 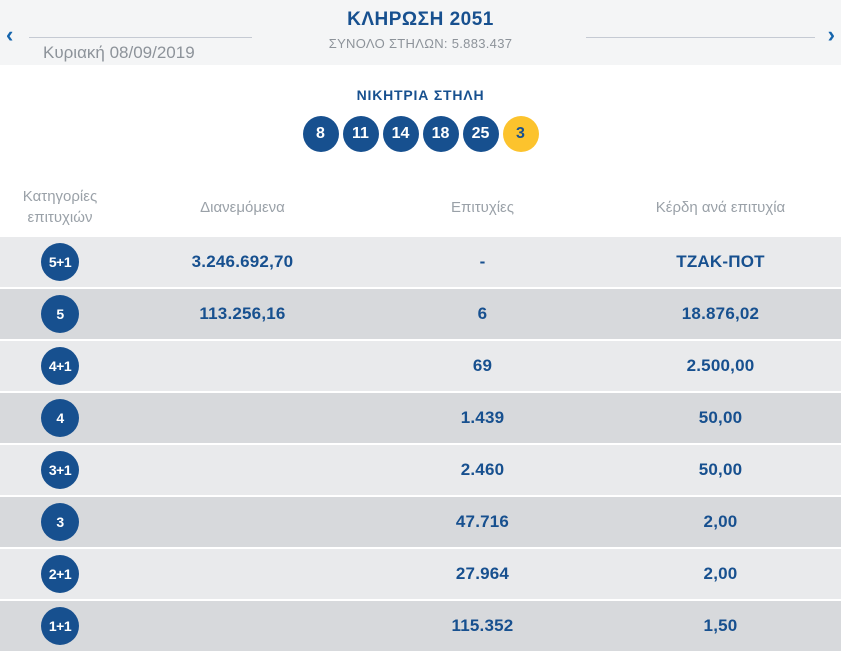 I want to click on prize-per-winner: 2.500,00, so click(x=720, y=365).